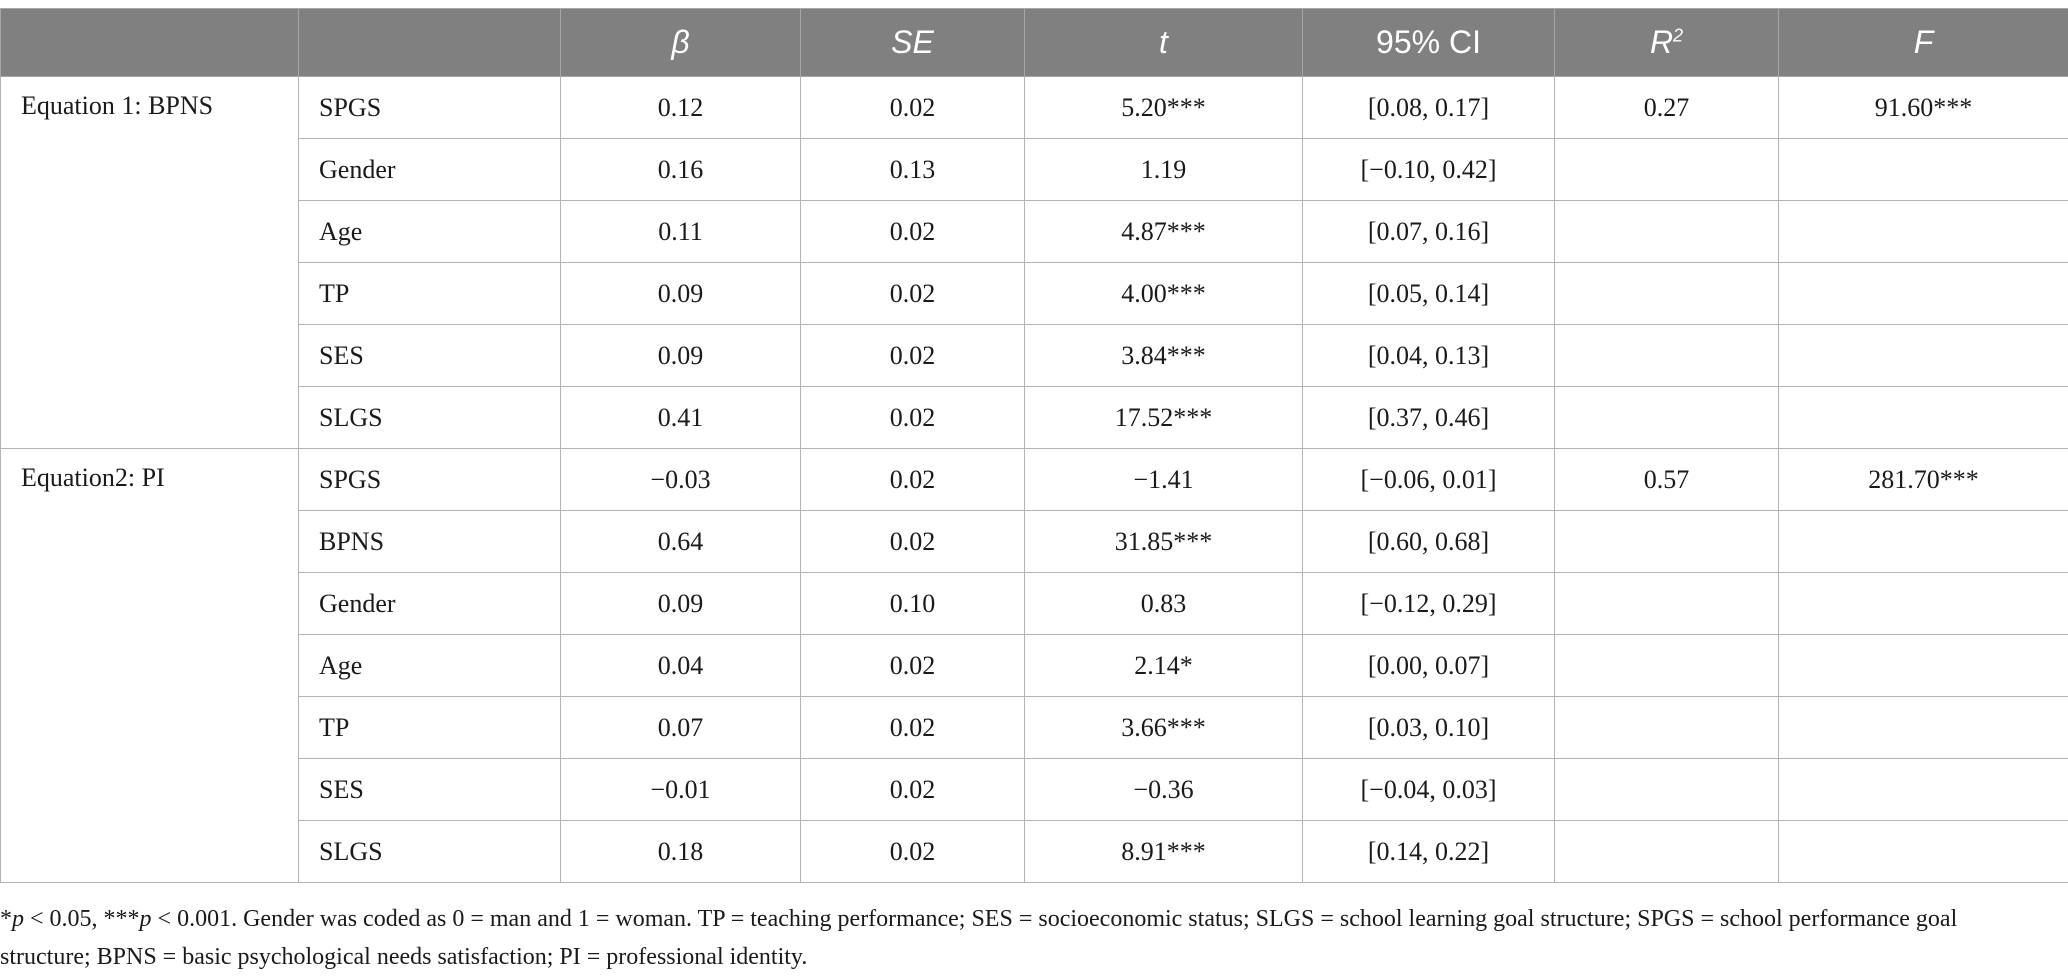 The width and height of the screenshot is (2068, 977). I want to click on cell-t: 4.00***, so click(1163, 293).